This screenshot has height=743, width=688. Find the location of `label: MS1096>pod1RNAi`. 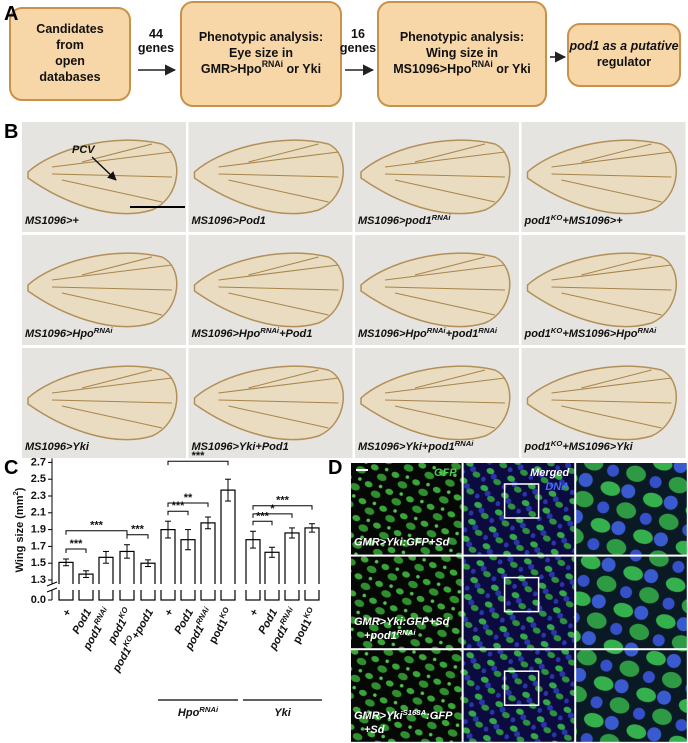

label: MS1096>pod1RNAi is located at coordinates (404, 220).